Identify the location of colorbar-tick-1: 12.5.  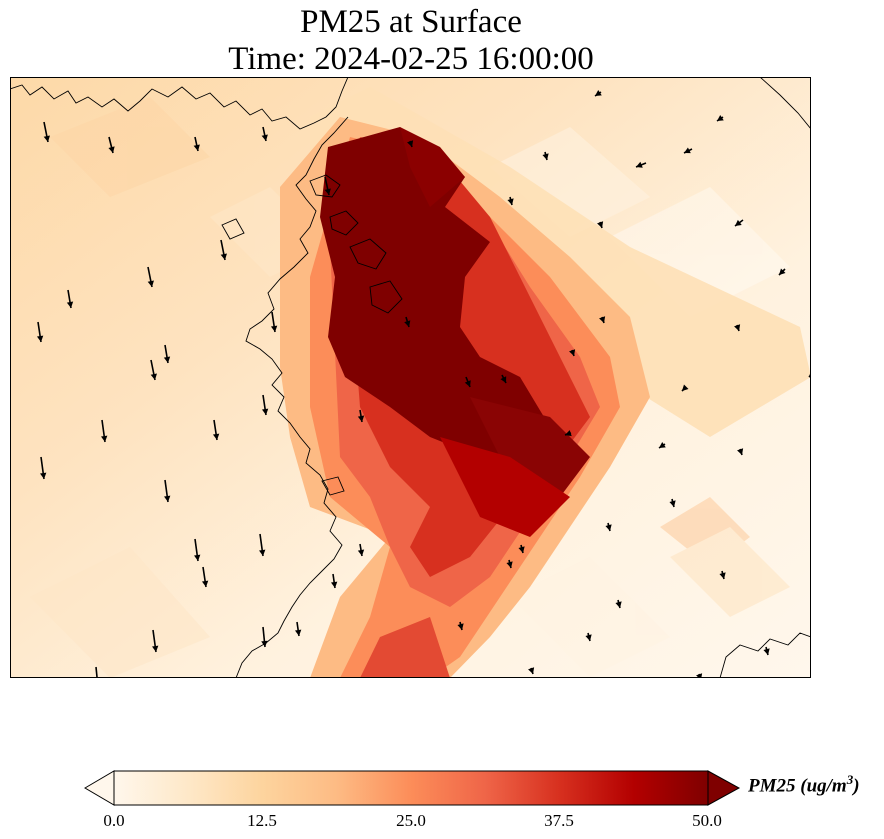
(262, 820).